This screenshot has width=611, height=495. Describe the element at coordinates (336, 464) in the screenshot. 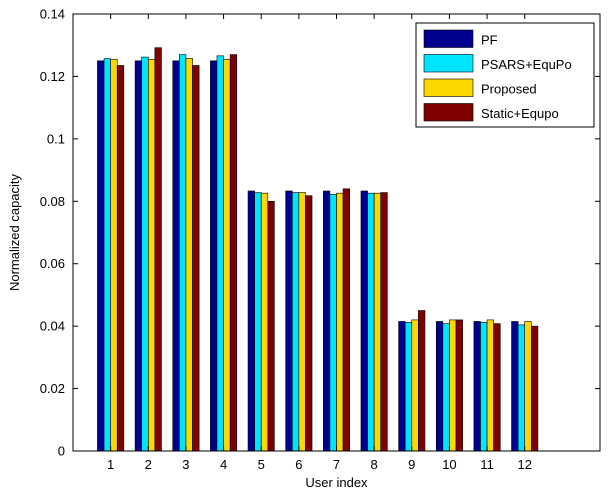

I see `x-tick-label: 7` at that location.